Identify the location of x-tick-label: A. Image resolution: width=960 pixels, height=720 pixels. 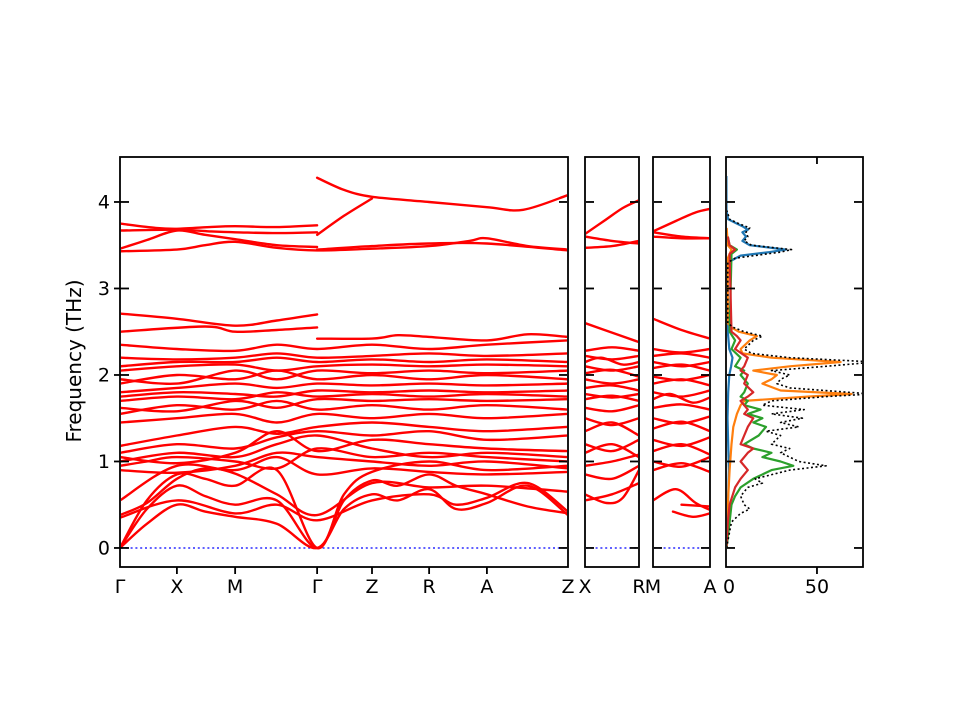
(710, 587).